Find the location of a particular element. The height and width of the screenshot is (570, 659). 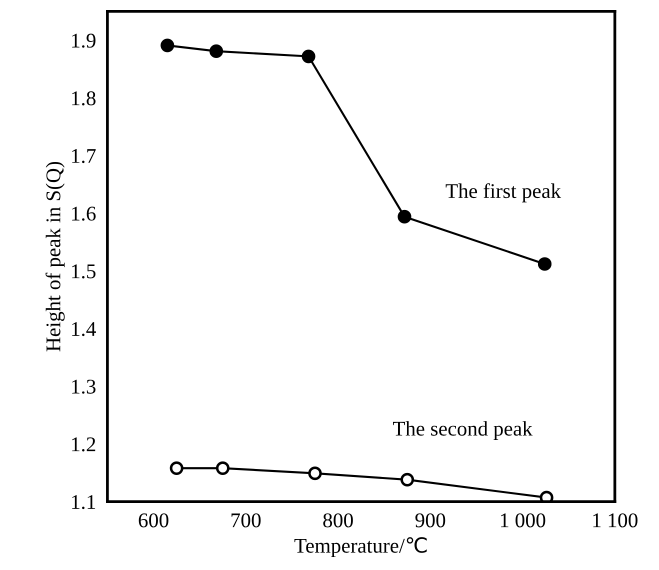

y-tick-label: 1.5 is located at coordinates (84, 271).